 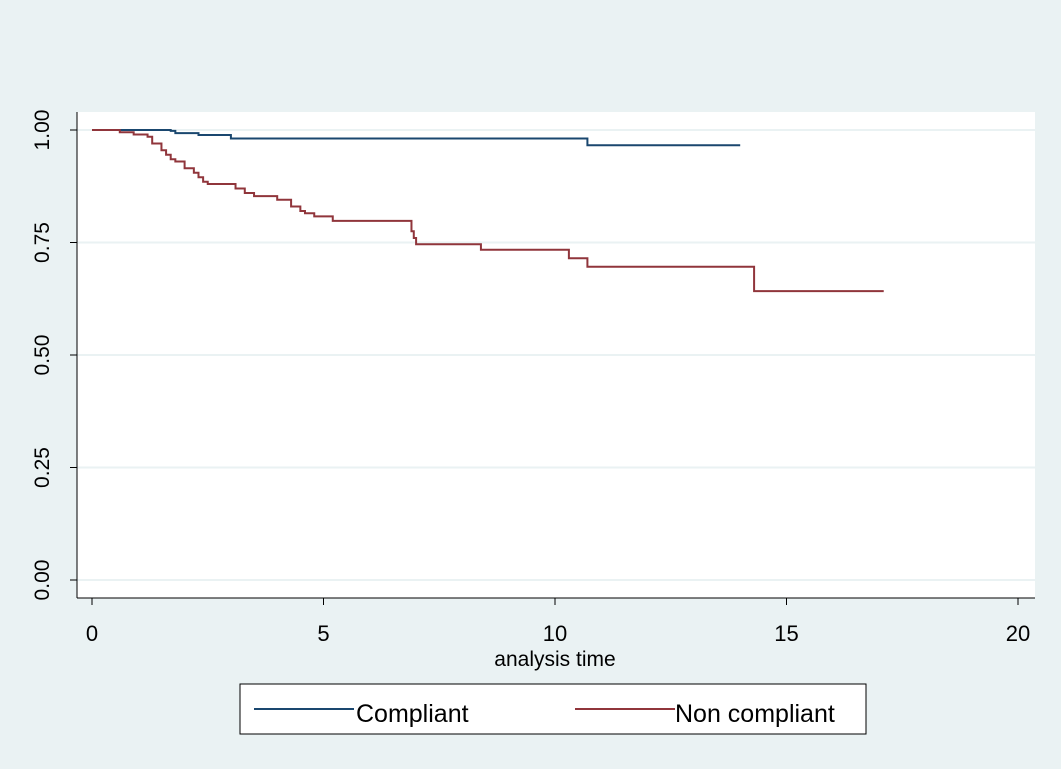 What do you see at coordinates (416, 138) in the screenshot?
I see `series-line-compliant` at bounding box center [416, 138].